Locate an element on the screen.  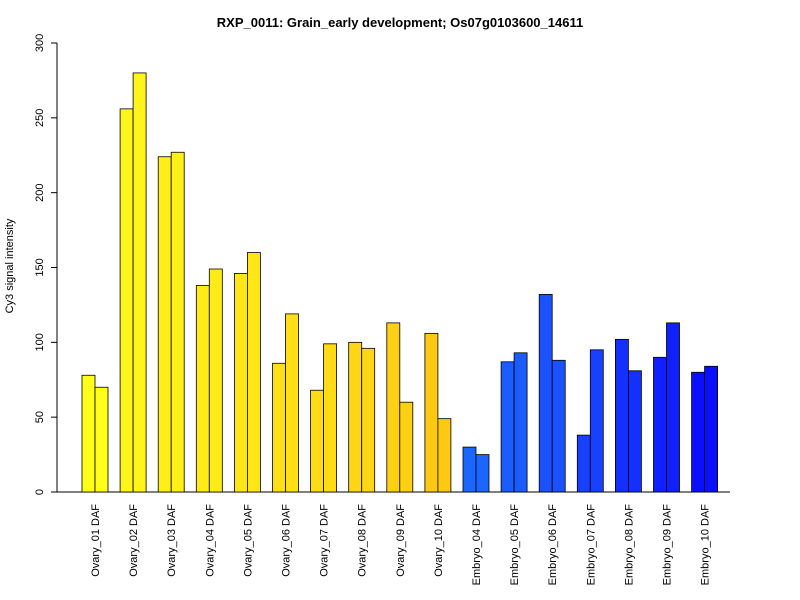
category-label: Ovary_04 DAF is located at coordinates (210, 540).